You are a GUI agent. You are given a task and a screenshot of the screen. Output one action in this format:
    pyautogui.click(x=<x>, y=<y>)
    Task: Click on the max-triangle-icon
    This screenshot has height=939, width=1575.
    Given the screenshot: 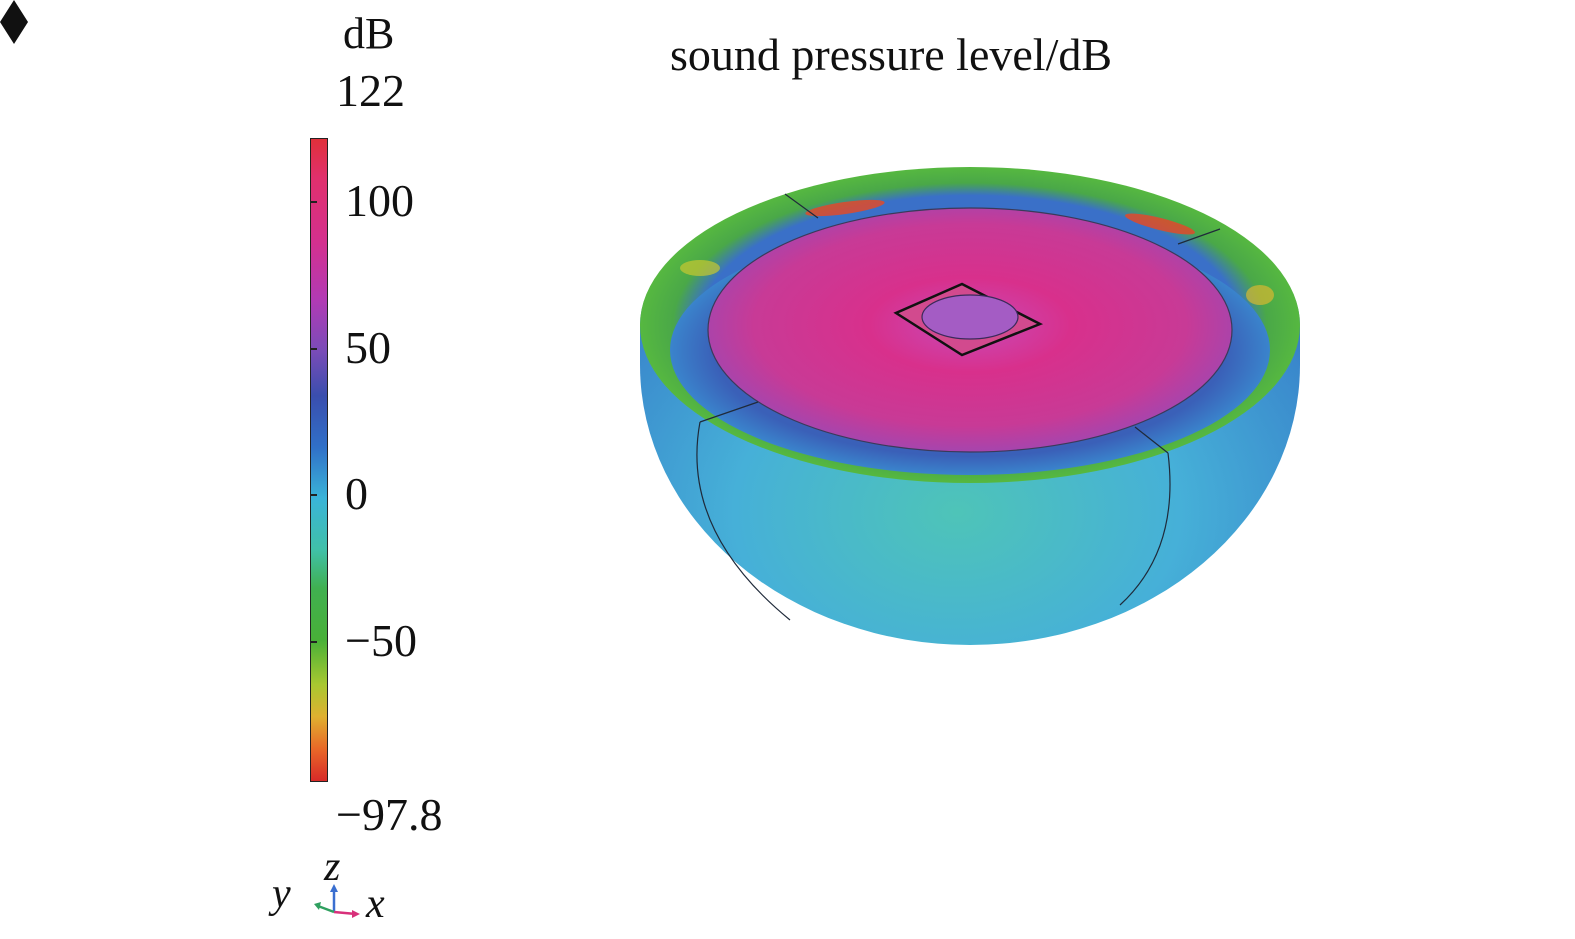 What is the action you would take?
    pyautogui.click(x=14, y=11)
    